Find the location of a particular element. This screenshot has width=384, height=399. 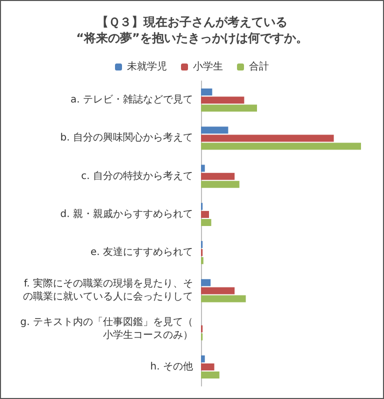

legend-label: 未就学児 is located at coordinates (147, 66).